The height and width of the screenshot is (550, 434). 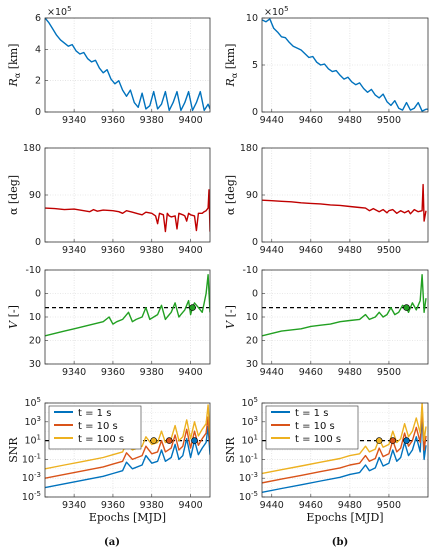 I want to click on y-tick-label: 180, so click(x=249, y=148).